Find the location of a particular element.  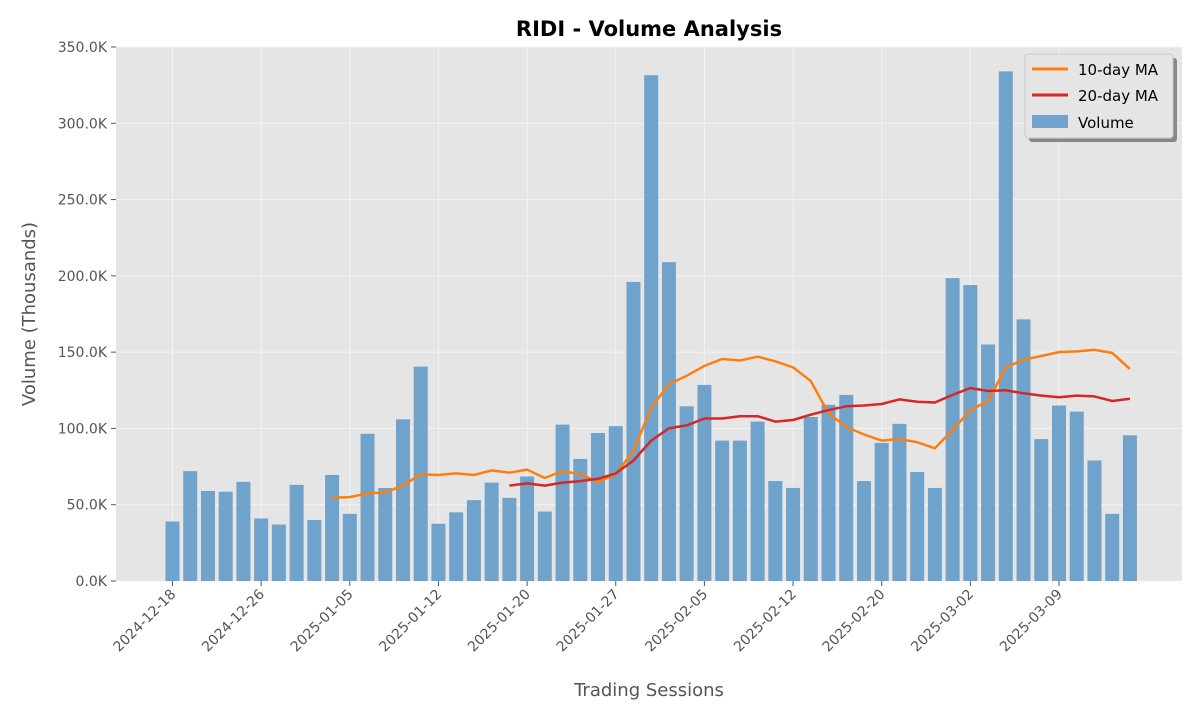

moving-average-lines is located at coordinates (731, 424).